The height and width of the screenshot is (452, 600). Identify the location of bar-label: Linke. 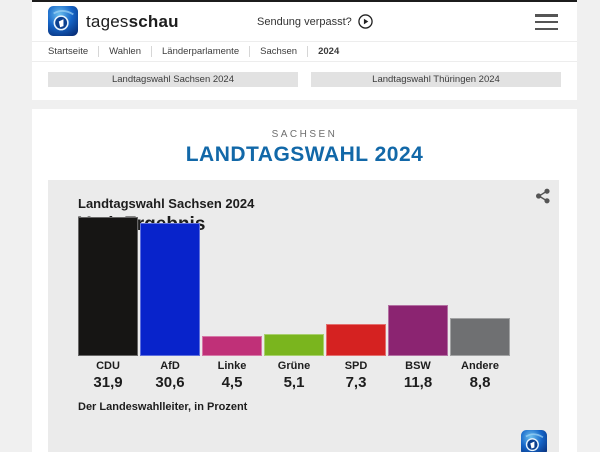
(232, 366).